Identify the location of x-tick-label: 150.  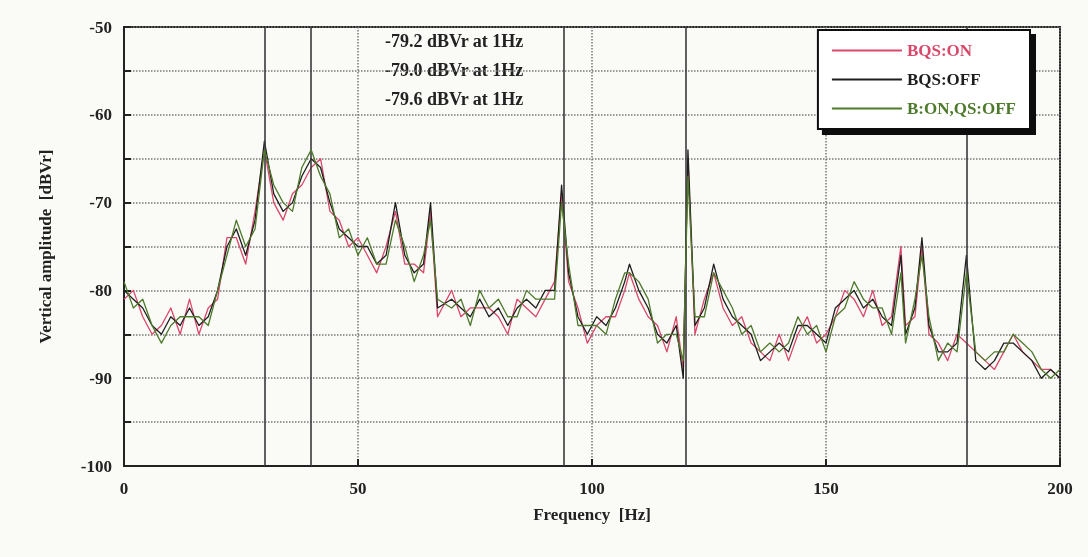
(826, 488).